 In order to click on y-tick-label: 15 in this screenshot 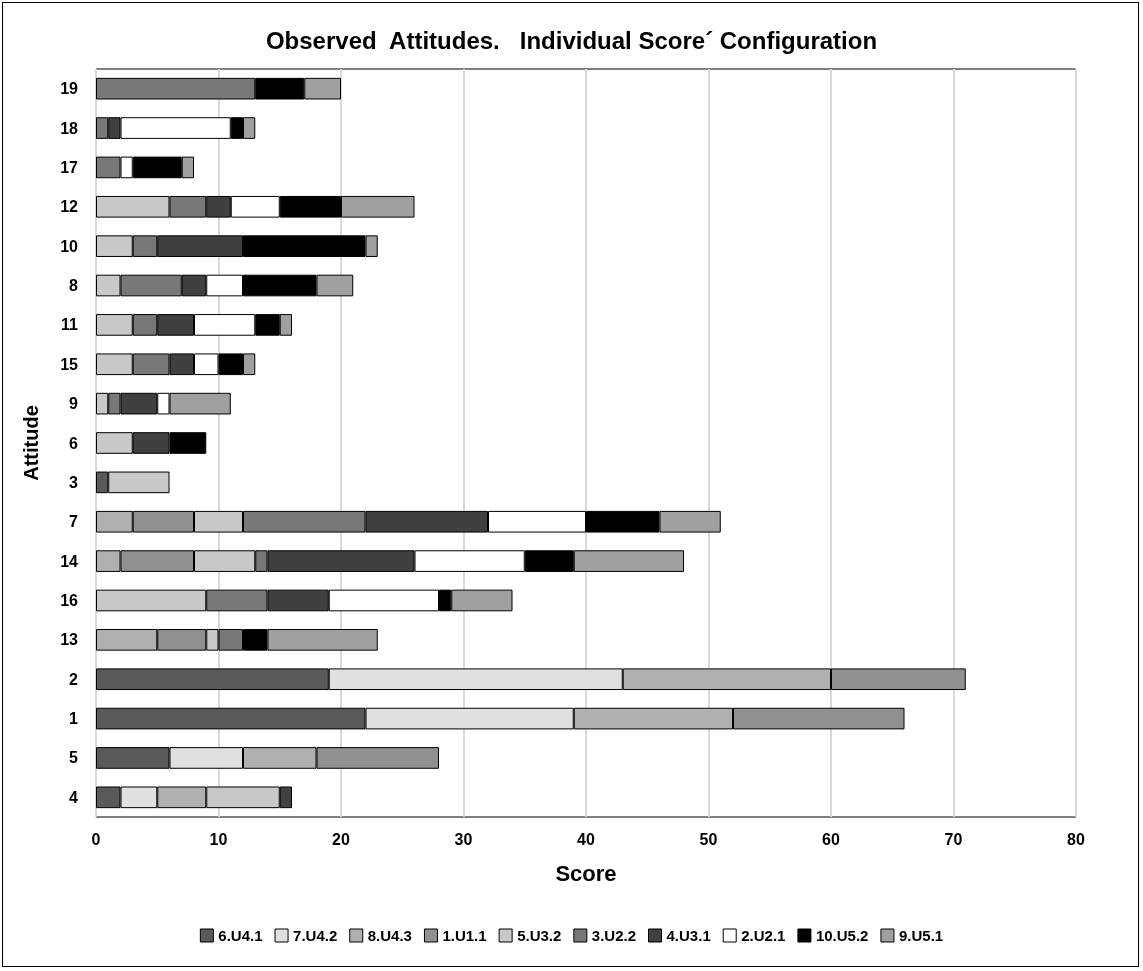, I will do `click(69, 364)`.